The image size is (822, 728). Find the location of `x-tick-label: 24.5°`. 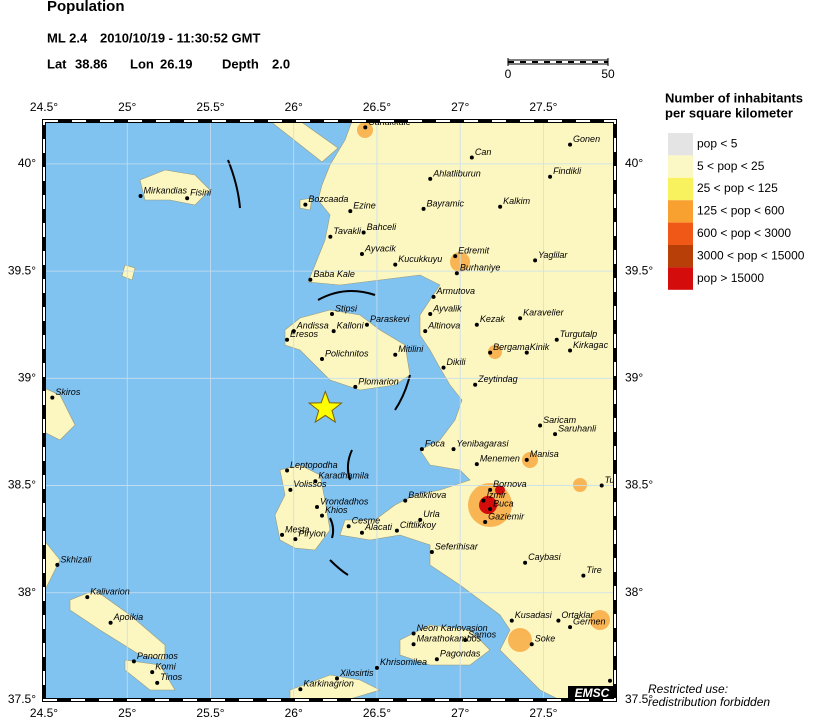

x-tick-label: 24.5° is located at coordinates (44, 713).